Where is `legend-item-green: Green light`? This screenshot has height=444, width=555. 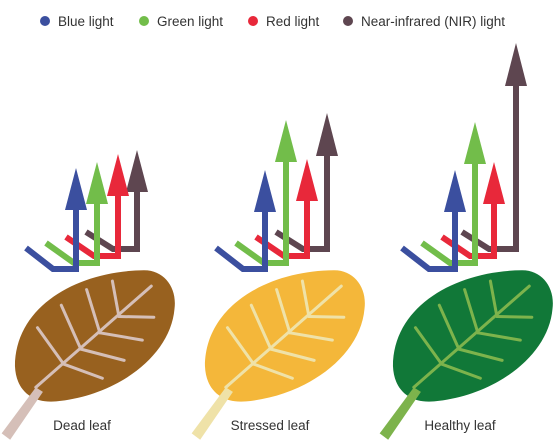 legend-item-green: Green light is located at coordinates (181, 21).